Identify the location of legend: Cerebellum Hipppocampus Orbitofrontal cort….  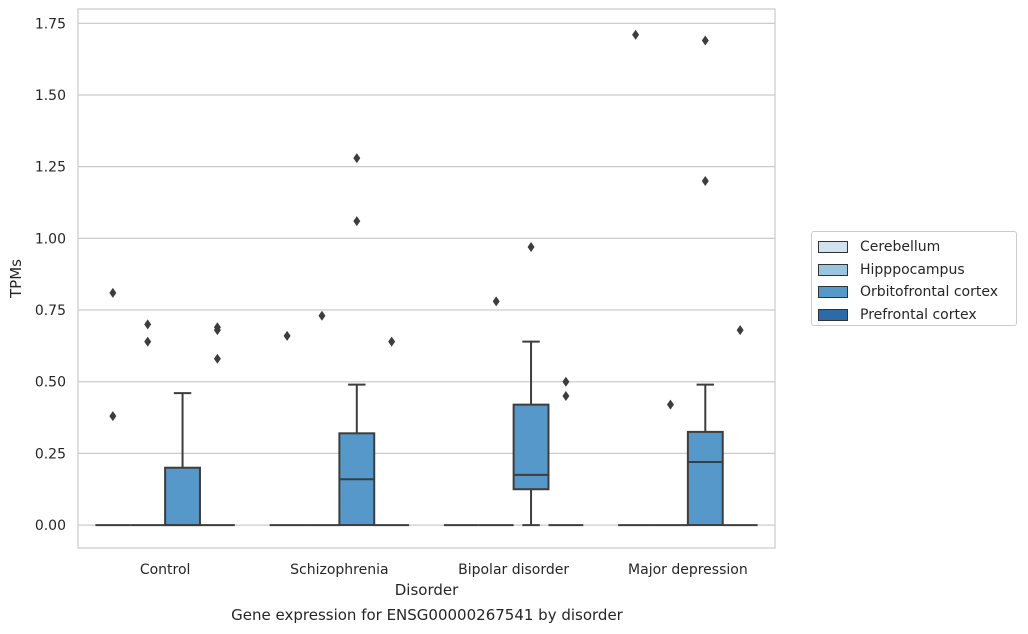
(914, 278).